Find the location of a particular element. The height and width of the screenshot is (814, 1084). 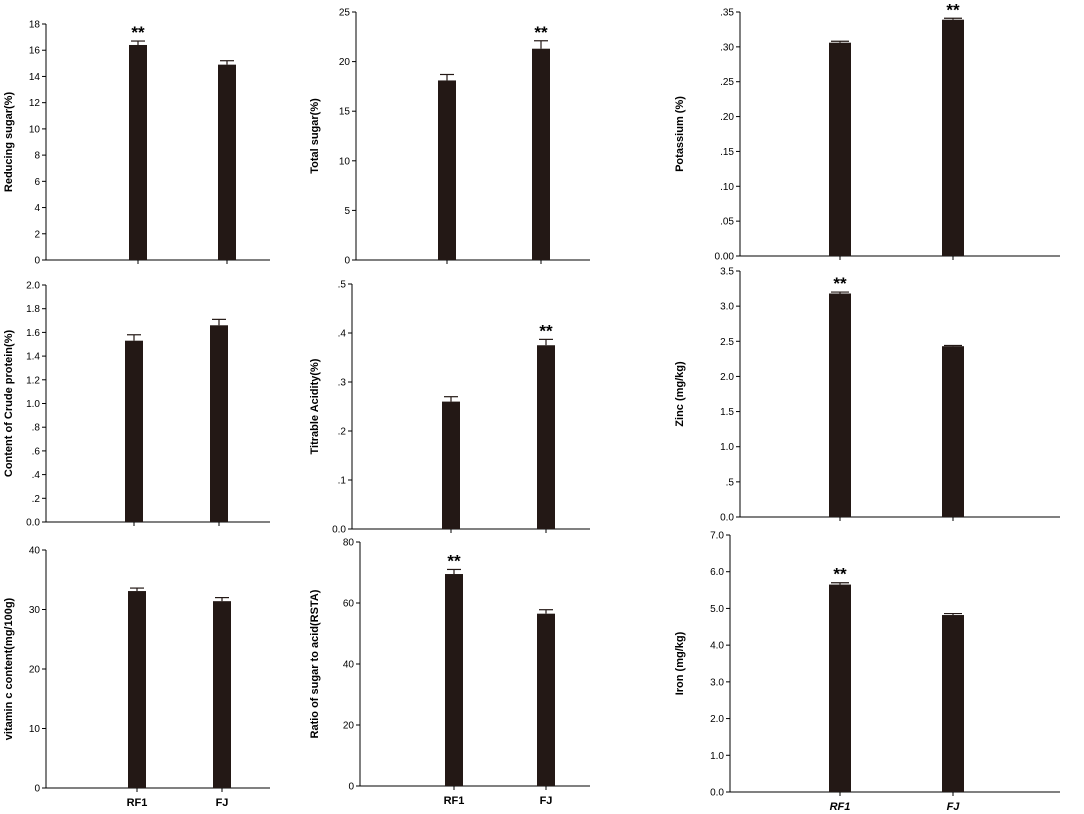

y-tick-label: 4.0 is located at coordinates (717, 646).